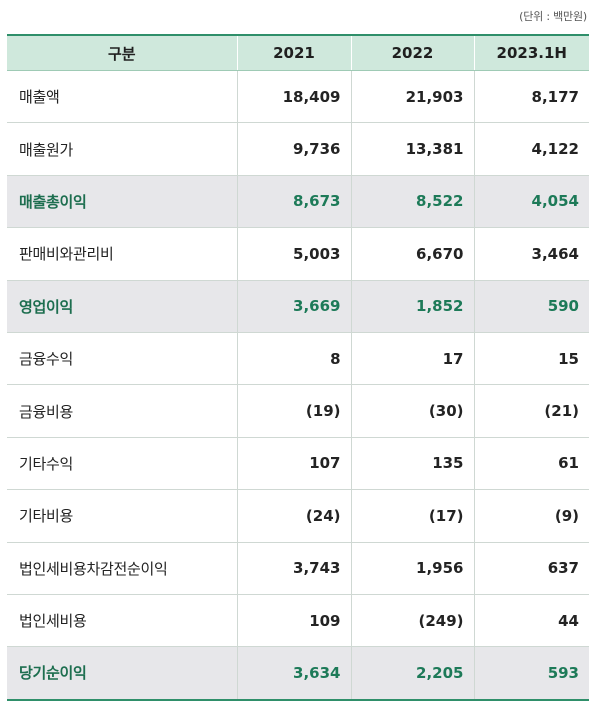  What do you see at coordinates (39, 97) in the screenshot?
I see `row-label: 매출액` at bounding box center [39, 97].